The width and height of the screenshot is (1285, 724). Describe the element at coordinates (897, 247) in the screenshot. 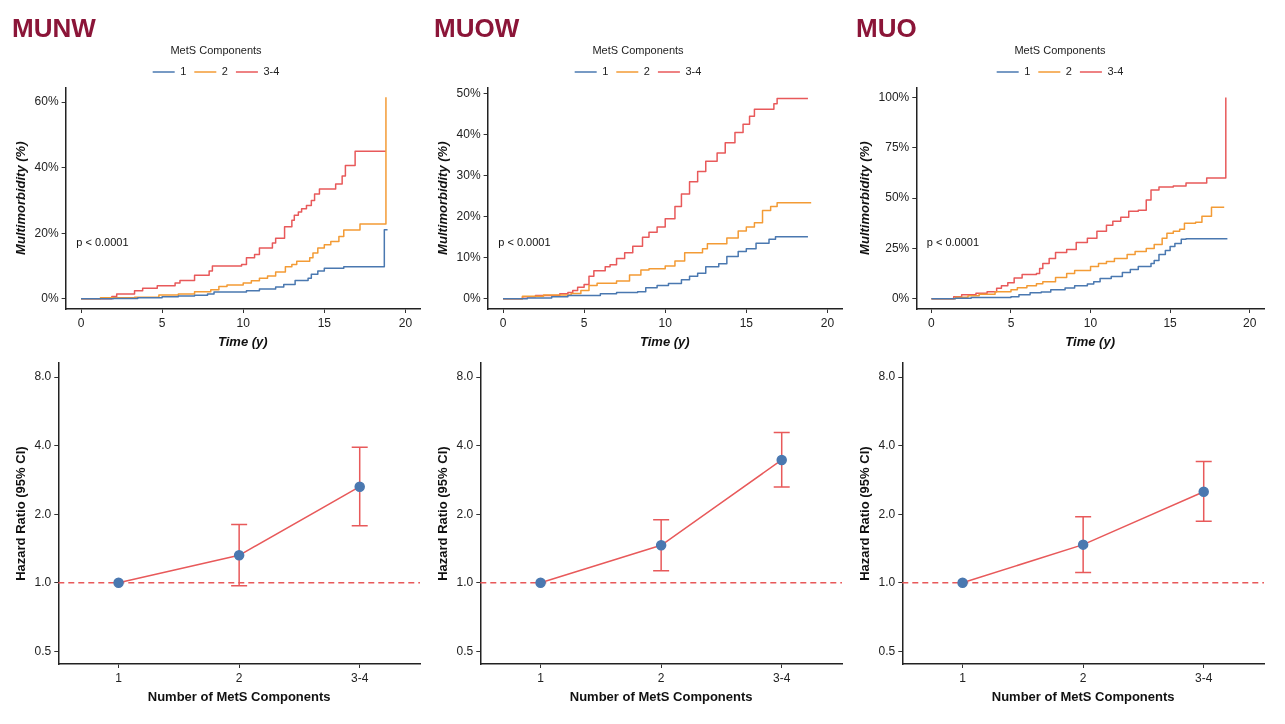

I see `y-tick-label: 25%` at that location.